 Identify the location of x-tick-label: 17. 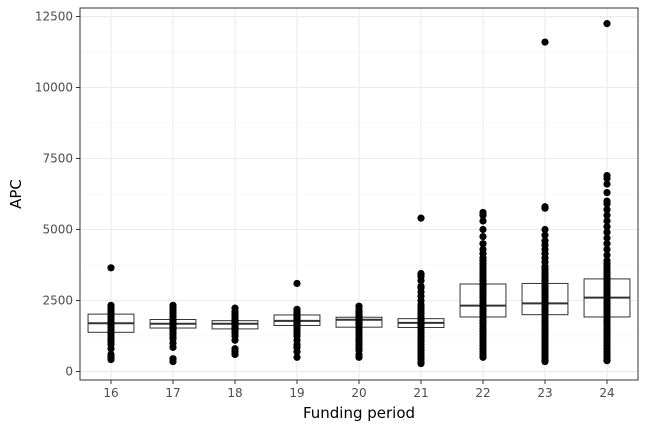
(172, 393).